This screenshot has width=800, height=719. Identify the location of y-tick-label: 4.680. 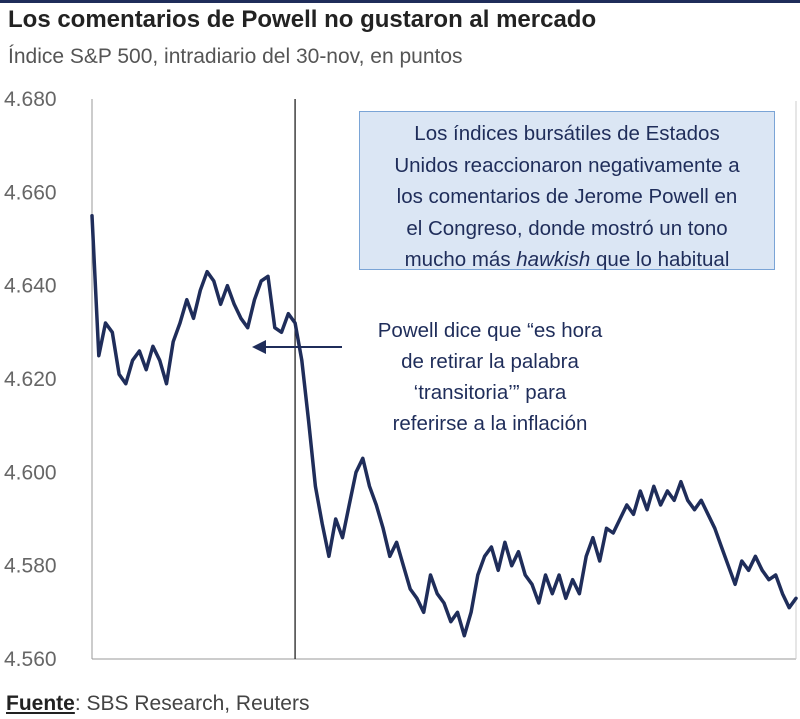
(30, 99).